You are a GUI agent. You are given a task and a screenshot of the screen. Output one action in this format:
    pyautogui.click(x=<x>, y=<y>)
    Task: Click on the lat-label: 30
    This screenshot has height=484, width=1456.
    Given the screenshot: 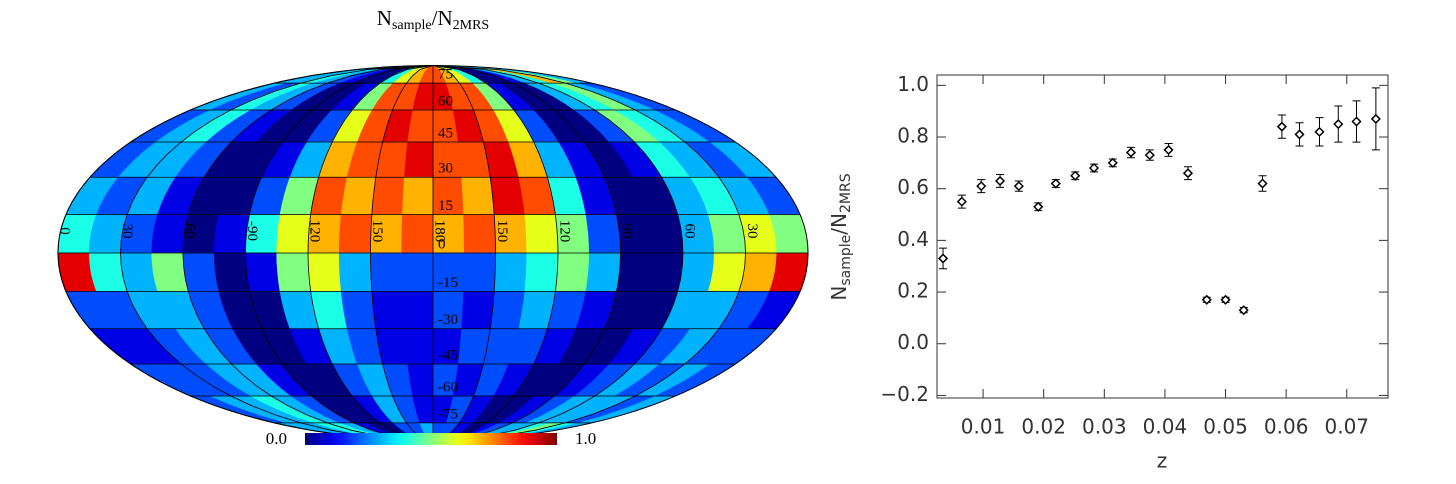 What is the action you would take?
    pyautogui.click(x=445, y=169)
    